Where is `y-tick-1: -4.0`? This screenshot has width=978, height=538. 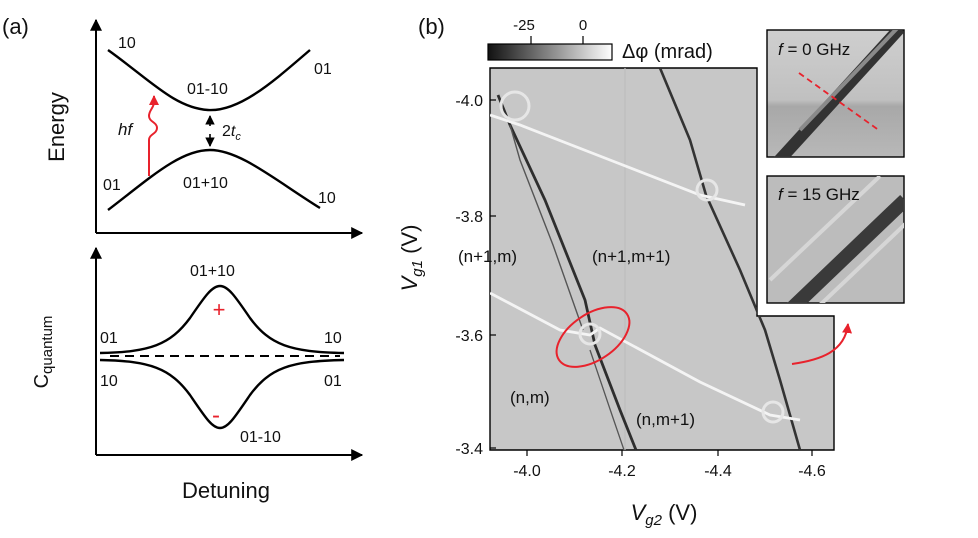
y-tick-1: -4.0 is located at coordinates (469, 101).